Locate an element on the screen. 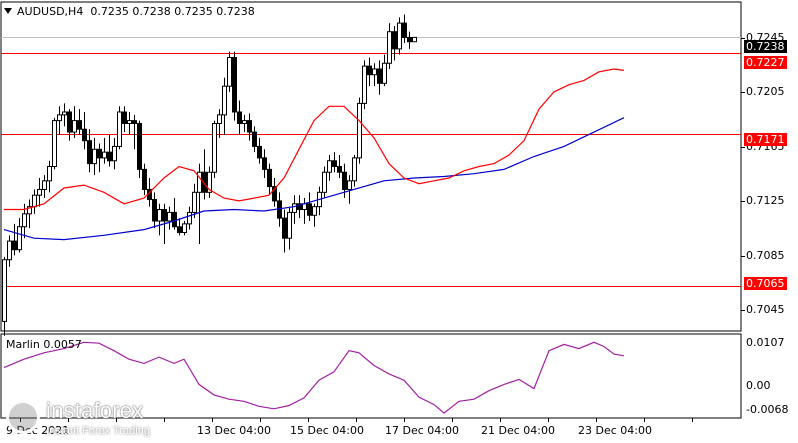  indicator-tick-label: -0.0068 is located at coordinates (767, 409).